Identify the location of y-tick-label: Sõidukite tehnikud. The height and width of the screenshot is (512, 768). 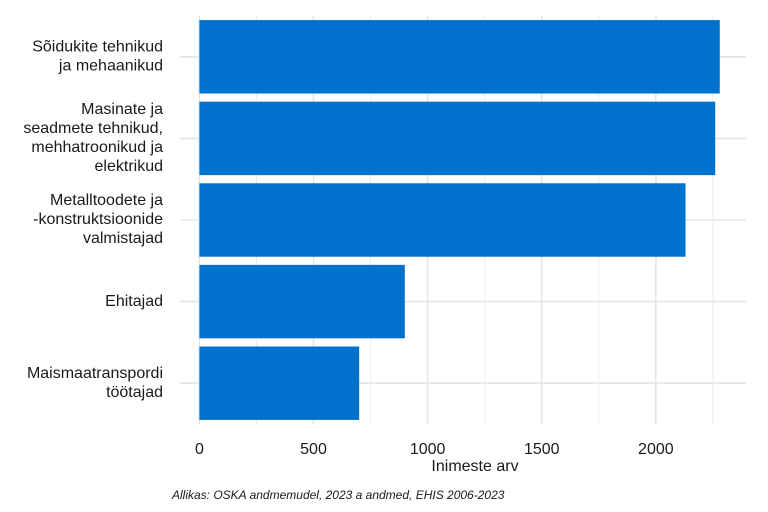
(97, 47).